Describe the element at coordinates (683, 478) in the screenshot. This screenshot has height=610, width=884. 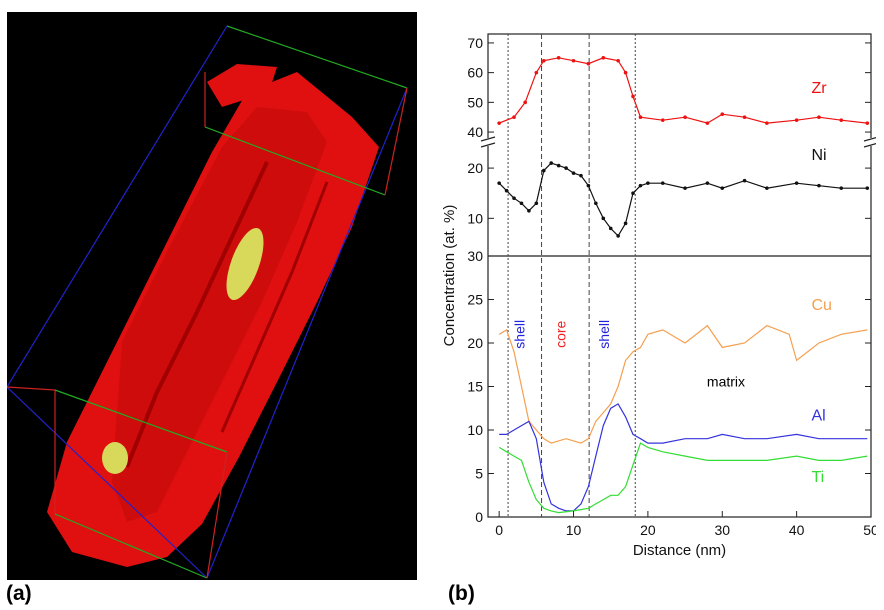
I see `series-line-ti` at that location.